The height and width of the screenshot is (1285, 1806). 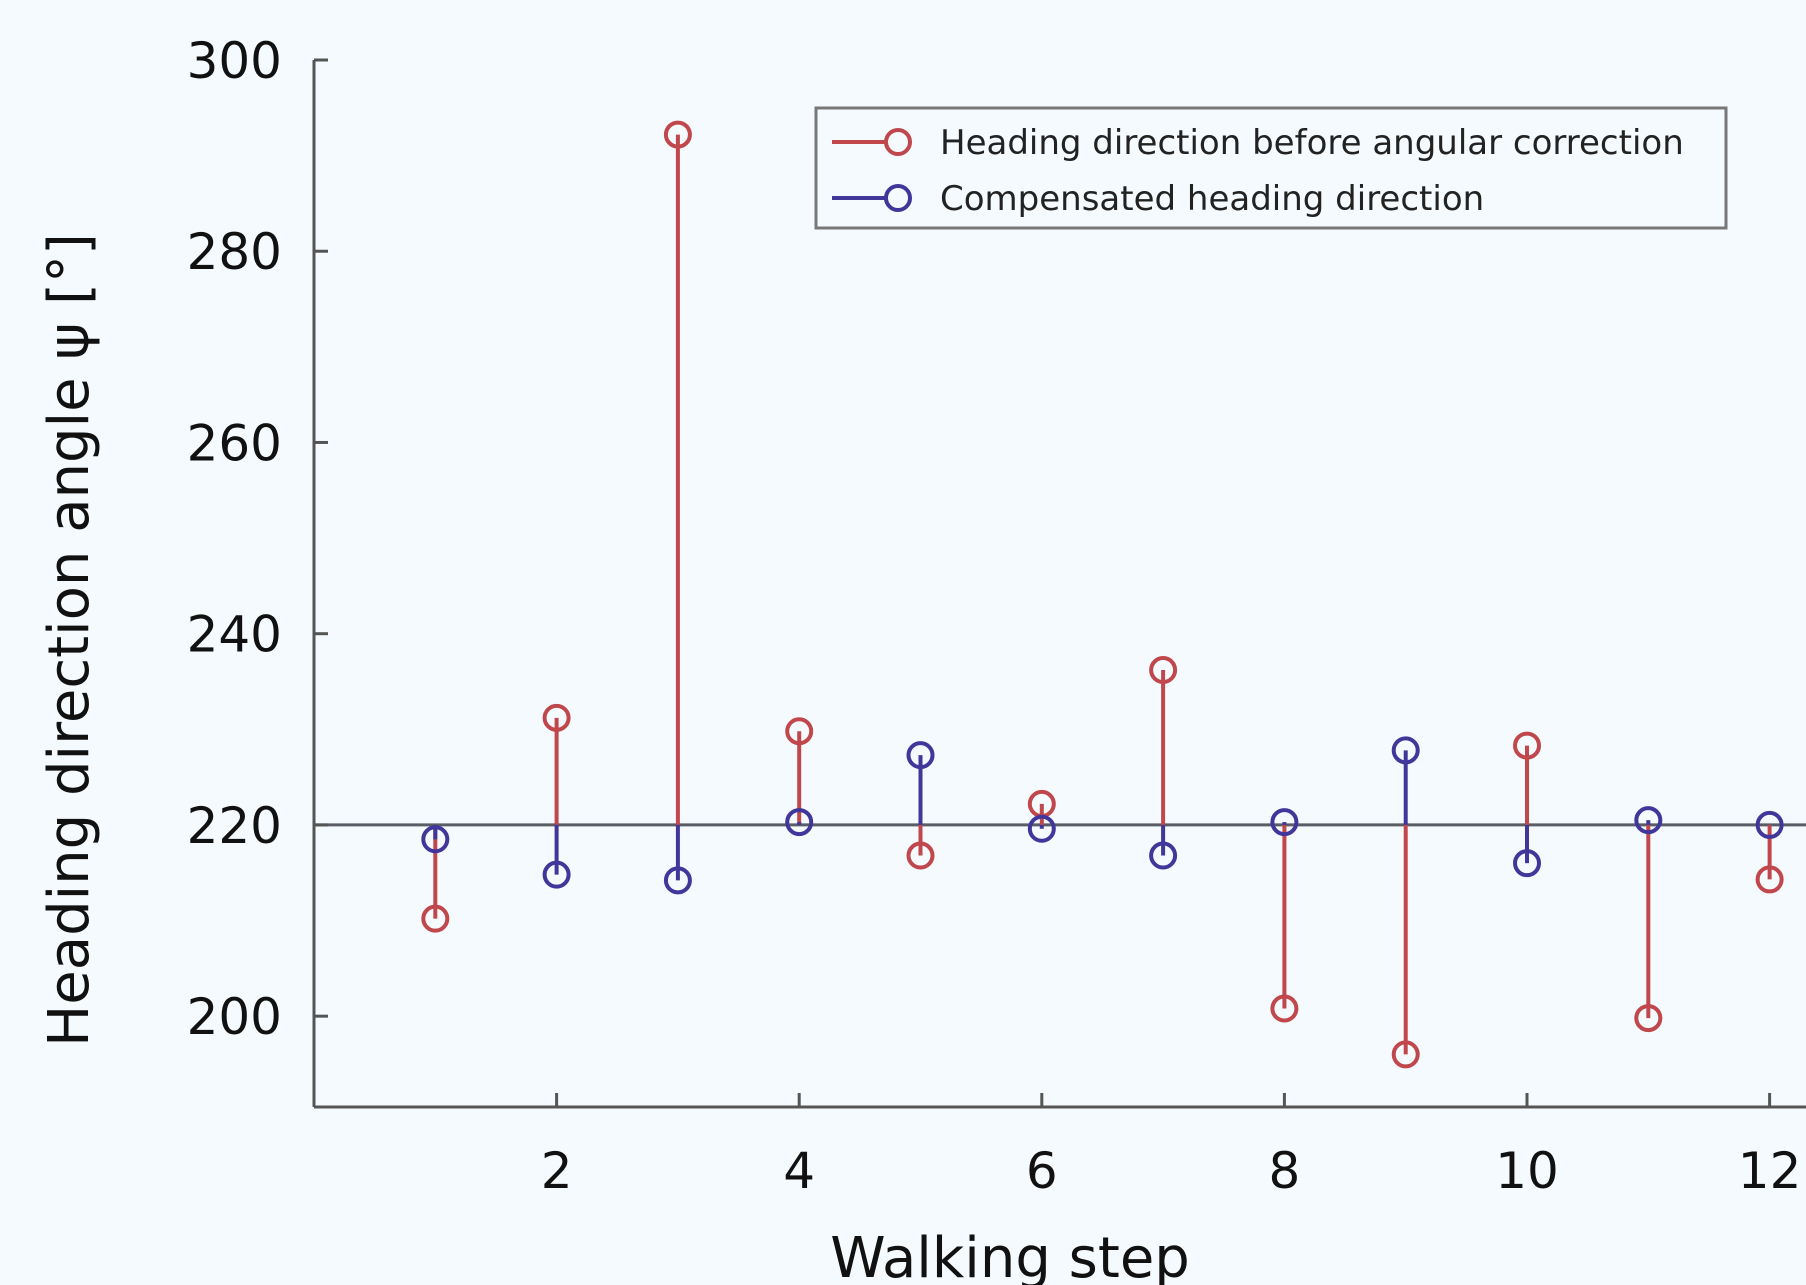 What do you see at coordinates (557, 1171) in the screenshot?
I see `x-tick-label: 2` at bounding box center [557, 1171].